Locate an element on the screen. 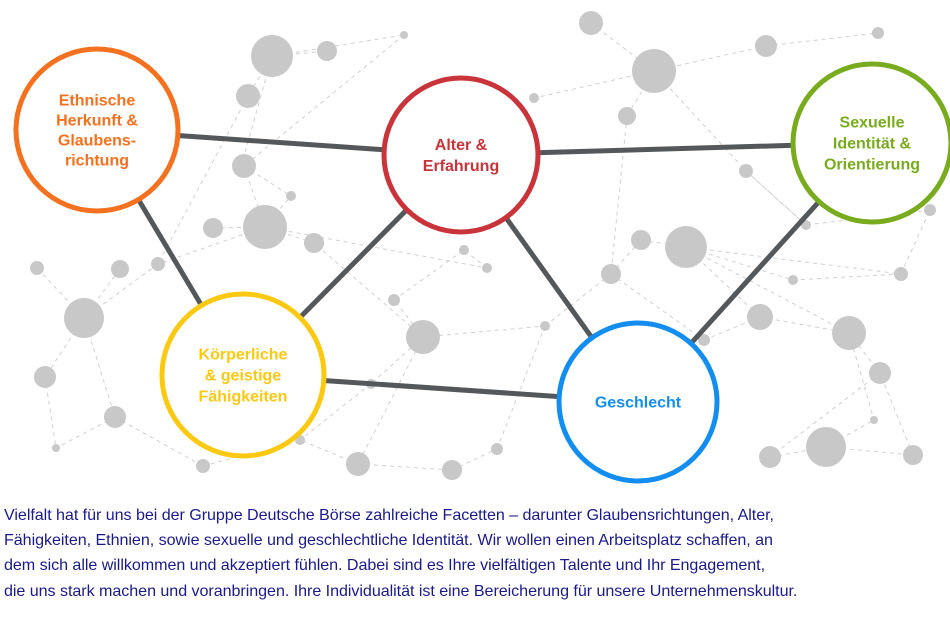 Image resolution: width=950 pixels, height=635 pixels. bubble-ring-geschlecht is located at coordinates (638, 402).